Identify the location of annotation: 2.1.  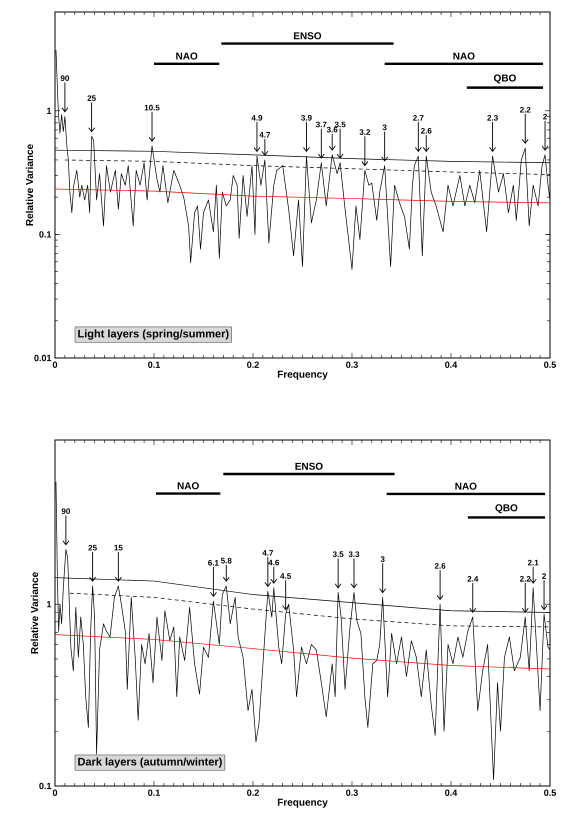
(533, 563).